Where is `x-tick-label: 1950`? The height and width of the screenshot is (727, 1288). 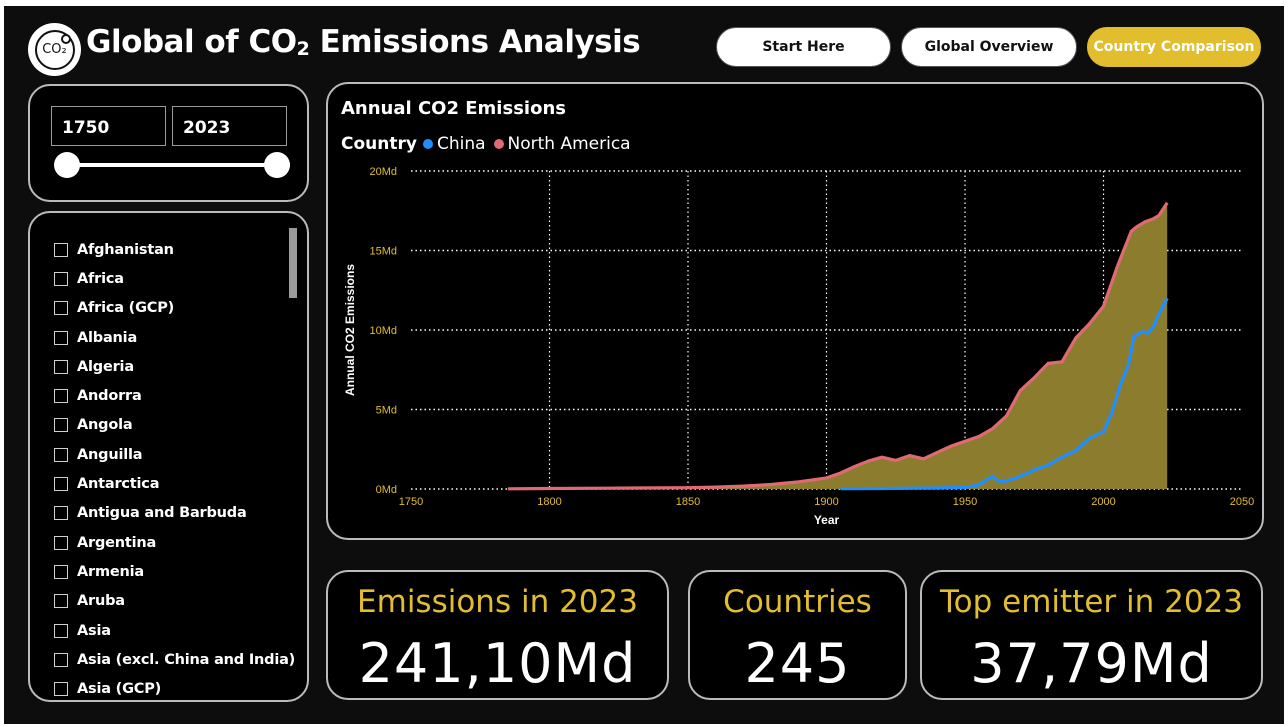 x-tick-label: 1950 is located at coordinates (965, 502).